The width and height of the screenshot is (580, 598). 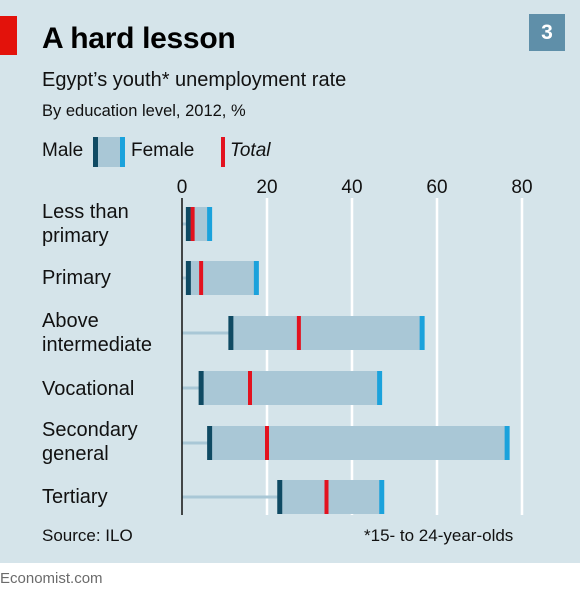 I want to click on category-label-primary: Primary, so click(x=76, y=278).